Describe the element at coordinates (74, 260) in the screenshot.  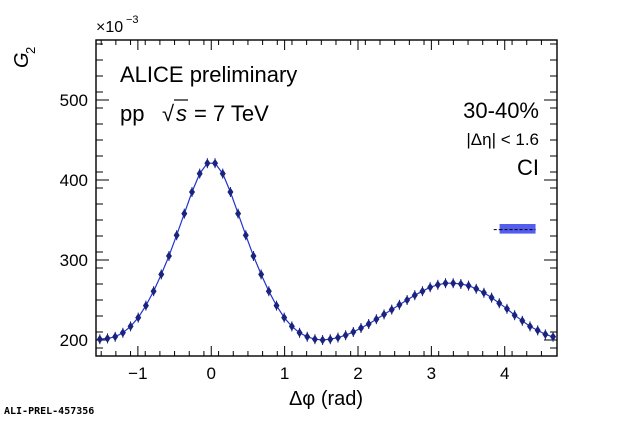
I see `y-tick-label: 300` at that location.